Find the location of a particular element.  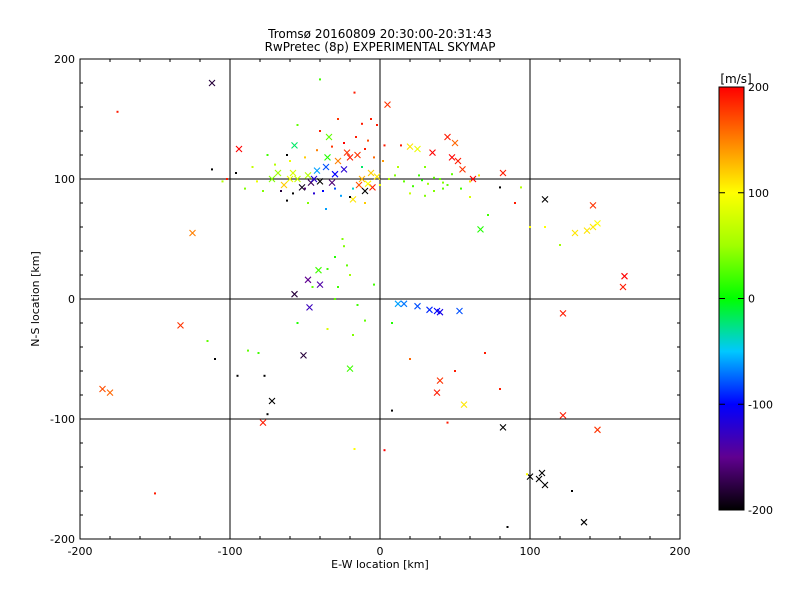

colorbar-tick-label: -100 is located at coordinates (760, 404).